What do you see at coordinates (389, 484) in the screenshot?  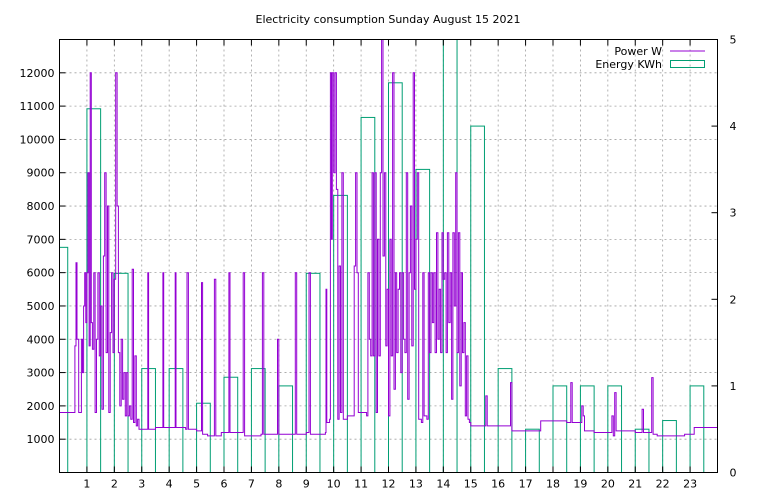 I see `x-tick-label: 12` at bounding box center [389, 484].